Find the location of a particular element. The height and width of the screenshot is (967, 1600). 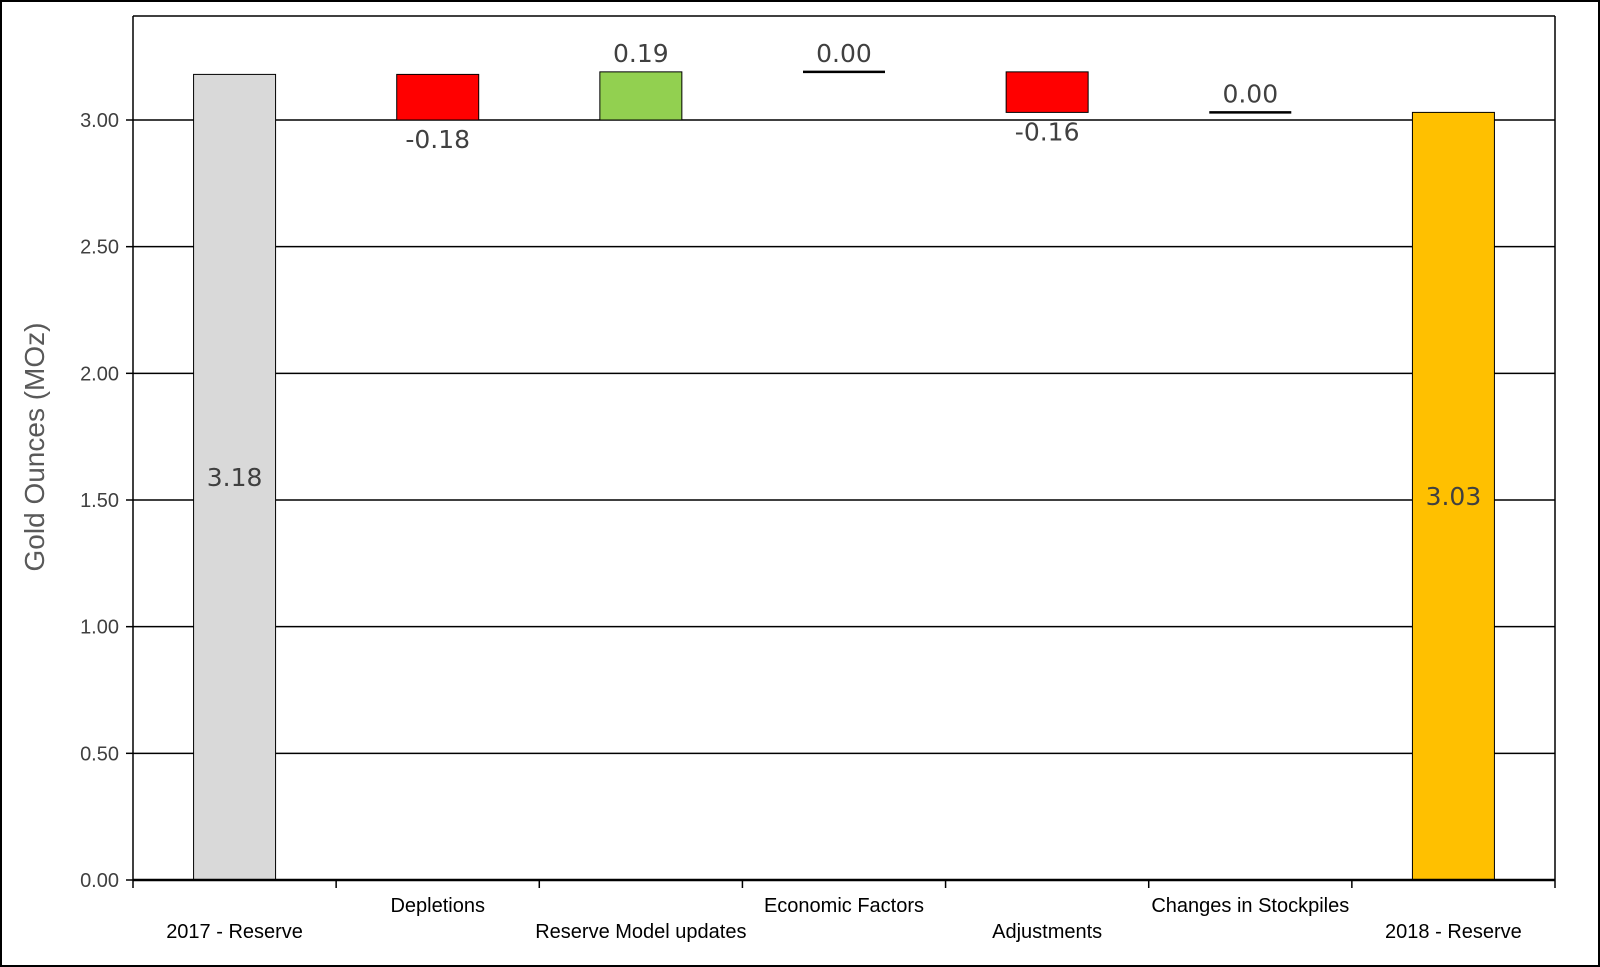

y-tick-label: 0.50 is located at coordinates (99, 754).